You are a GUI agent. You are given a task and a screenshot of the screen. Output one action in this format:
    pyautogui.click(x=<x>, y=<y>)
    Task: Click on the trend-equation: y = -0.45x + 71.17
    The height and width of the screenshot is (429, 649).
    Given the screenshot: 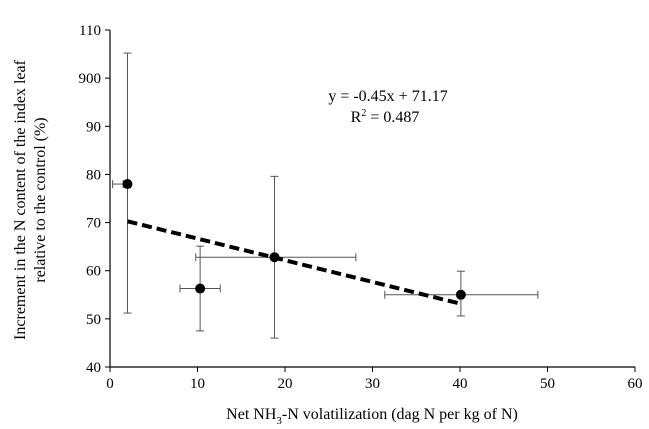 What is the action you would take?
    pyautogui.click(x=387, y=96)
    